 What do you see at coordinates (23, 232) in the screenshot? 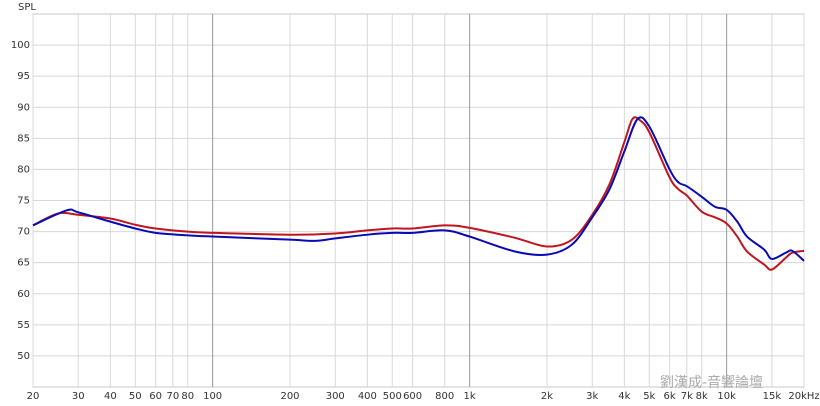
I see `y-tick-label: 70` at bounding box center [23, 232].